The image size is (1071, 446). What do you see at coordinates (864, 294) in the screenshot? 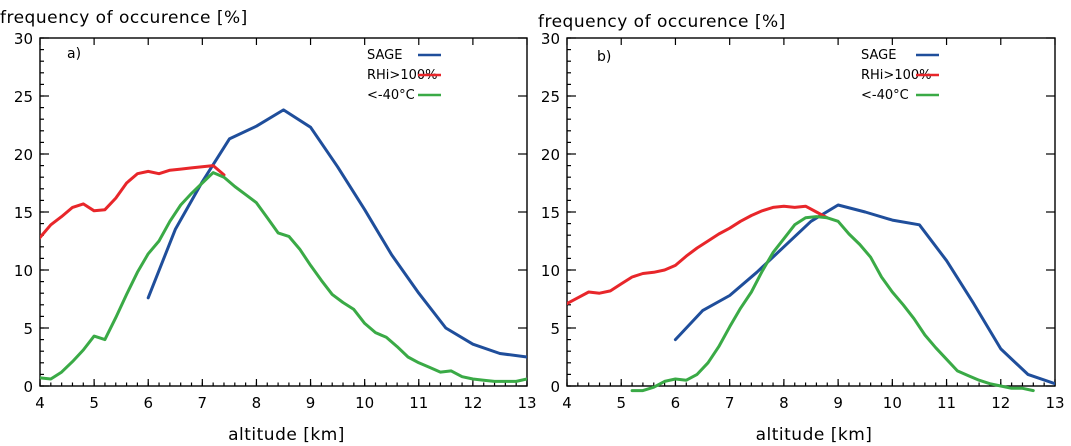
I see `series-line-sage` at bounding box center [864, 294].